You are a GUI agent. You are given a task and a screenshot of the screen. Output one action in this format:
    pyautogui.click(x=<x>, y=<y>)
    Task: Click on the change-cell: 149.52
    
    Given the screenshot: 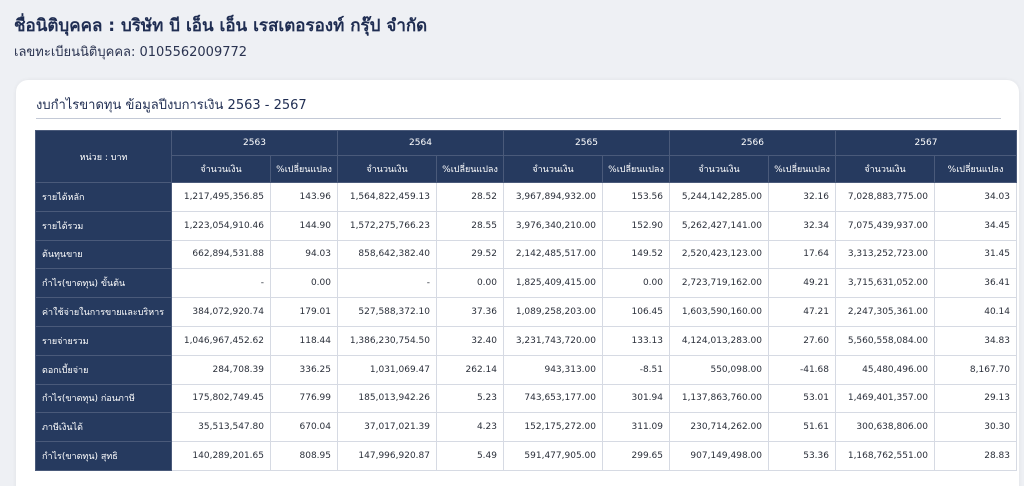 What is the action you would take?
    pyautogui.click(x=636, y=254)
    